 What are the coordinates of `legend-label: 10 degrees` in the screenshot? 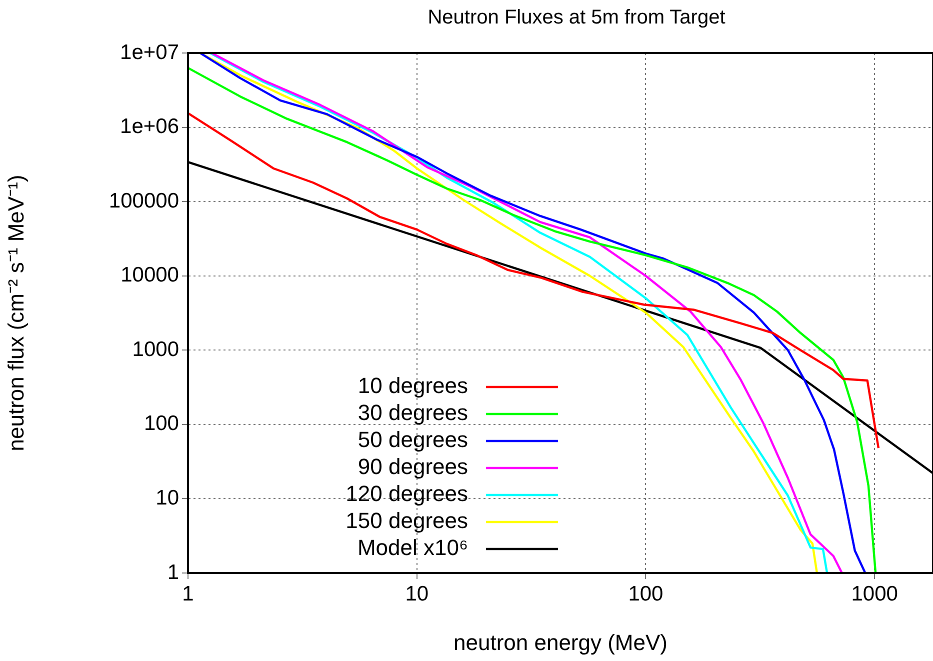 It's located at (413, 385).